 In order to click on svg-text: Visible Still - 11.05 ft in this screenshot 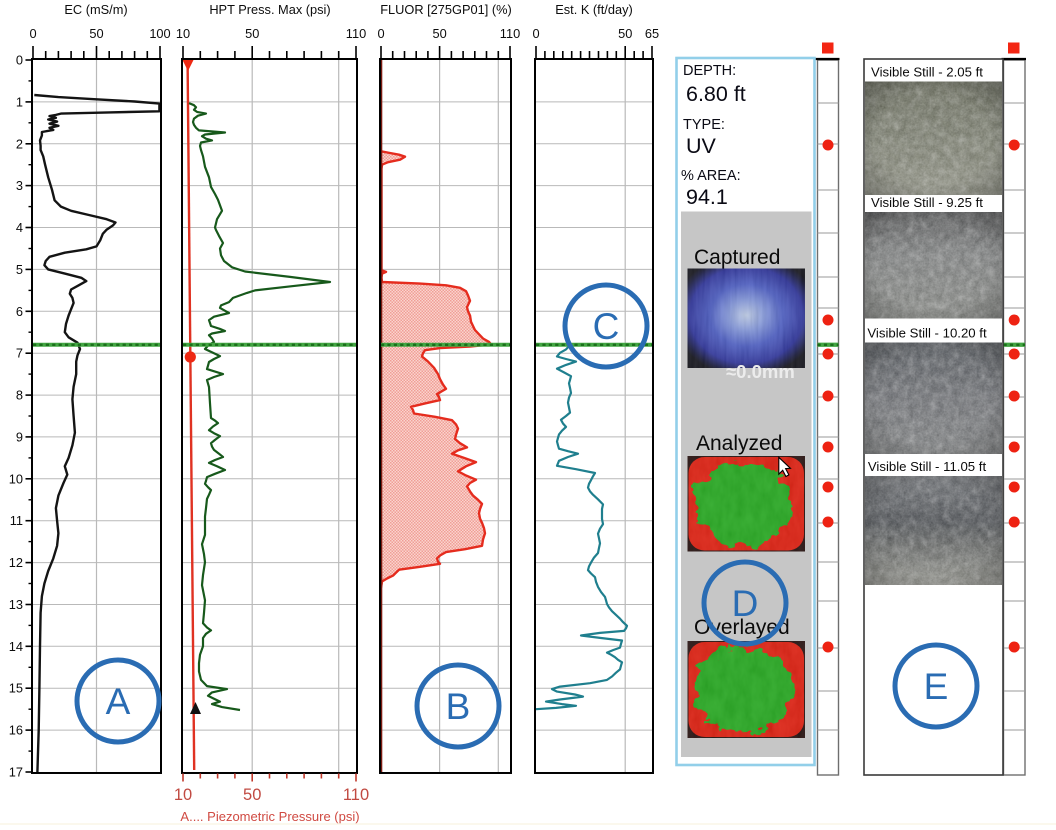, I will do `click(927, 466)`.